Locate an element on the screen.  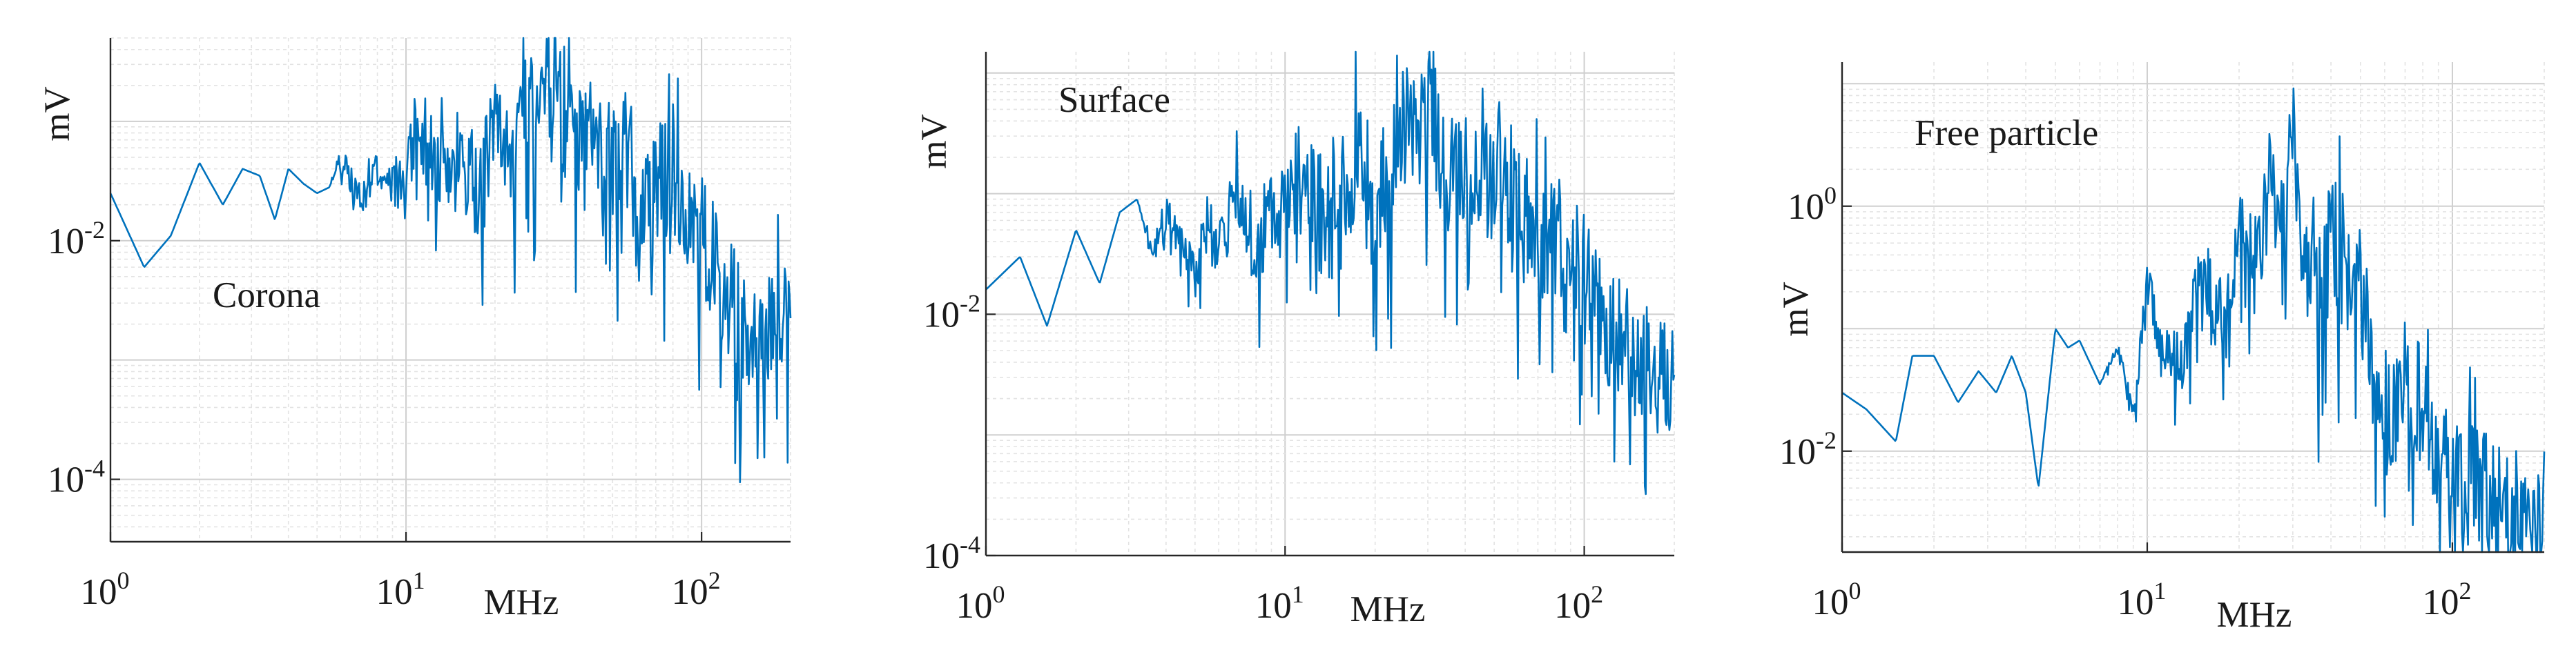
annotation-corona: Corona is located at coordinates (267, 295).